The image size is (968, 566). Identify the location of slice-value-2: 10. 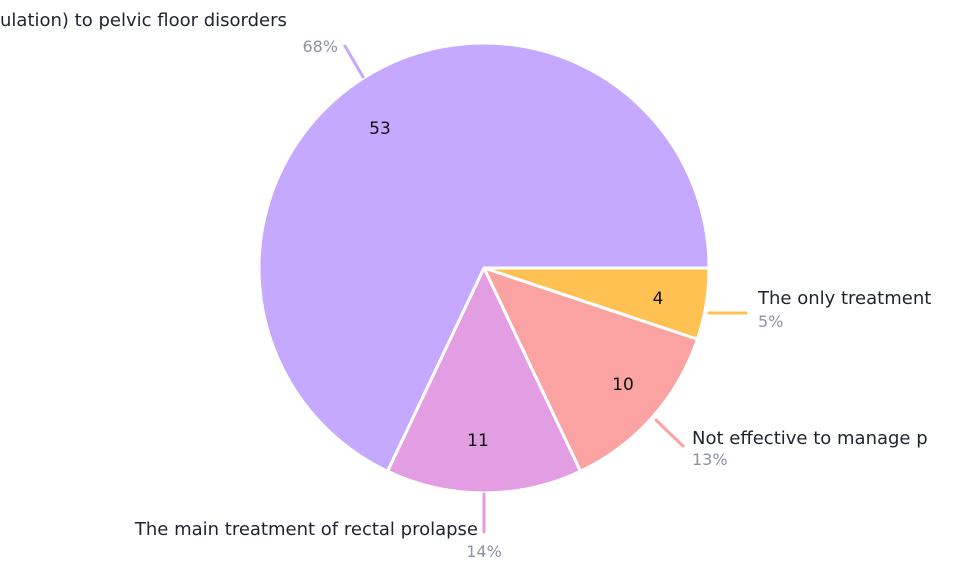
(623, 385).